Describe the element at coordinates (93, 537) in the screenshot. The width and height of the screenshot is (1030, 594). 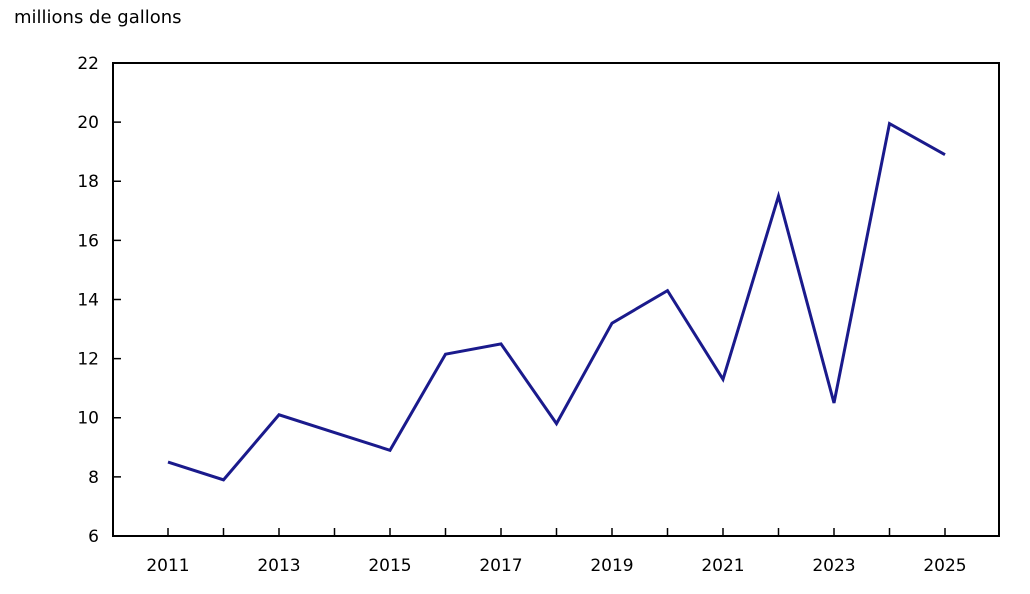
I see `y-axis-label: 6` at that location.